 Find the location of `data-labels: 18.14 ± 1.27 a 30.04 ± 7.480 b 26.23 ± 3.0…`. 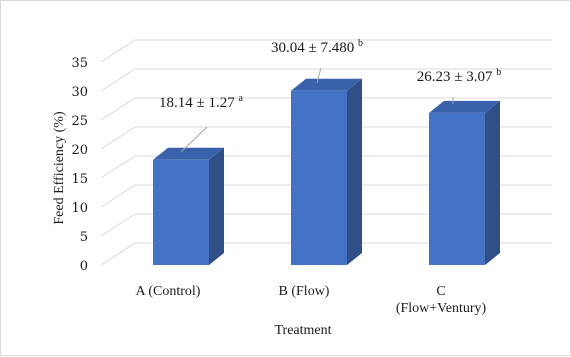

data-labels: 18.14 ± 1.27 a 30.04 ± 7.480 b 26.23 ± 3.0… is located at coordinates (330, 74).